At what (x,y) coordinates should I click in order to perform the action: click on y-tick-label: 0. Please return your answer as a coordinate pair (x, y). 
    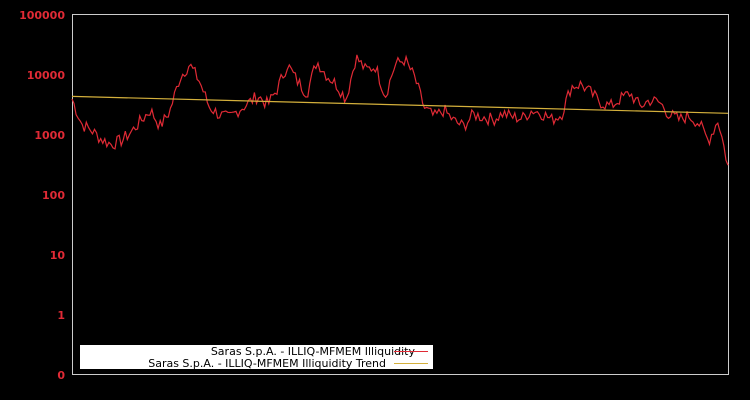
    Looking at the image, I should click on (61, 375).